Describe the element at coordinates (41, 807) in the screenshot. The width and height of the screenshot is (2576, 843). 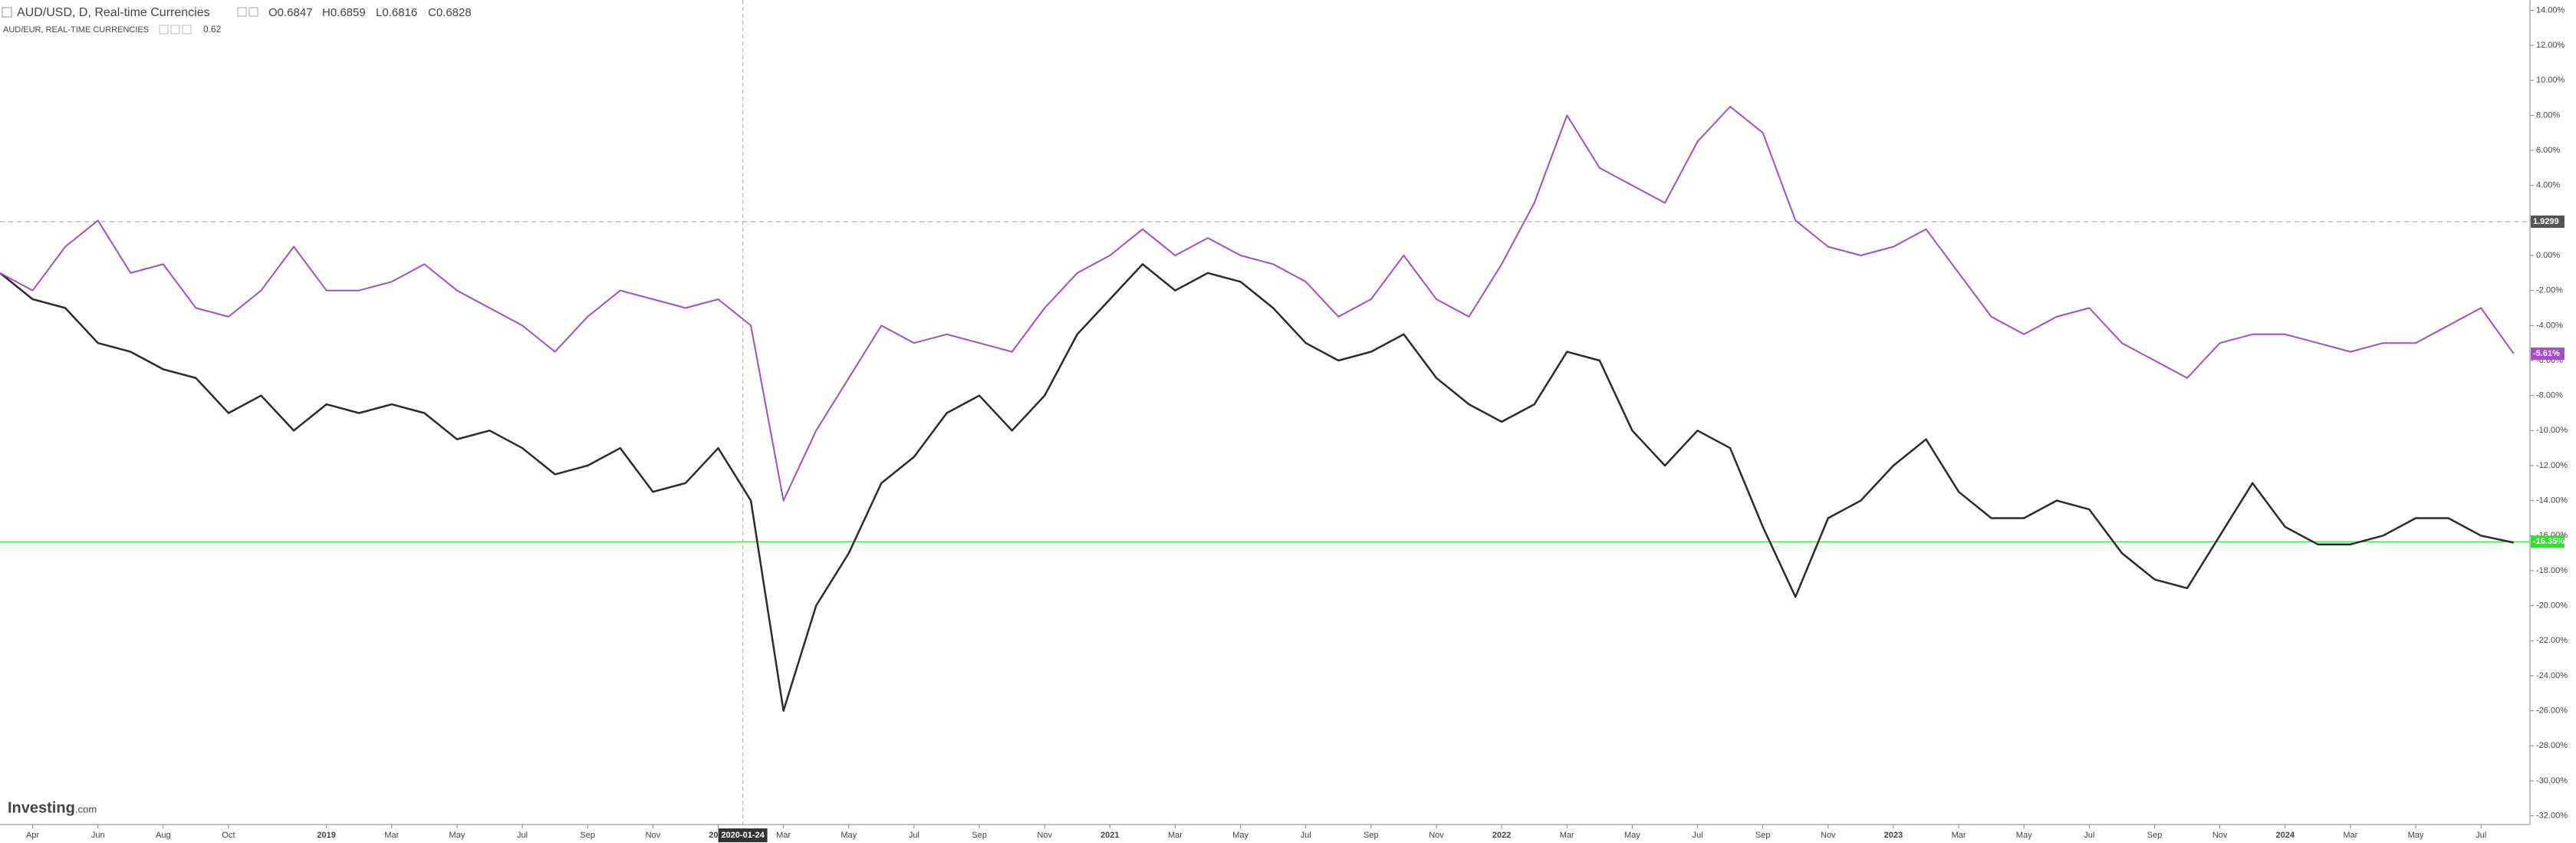
I see `logo: Investing` at that location.